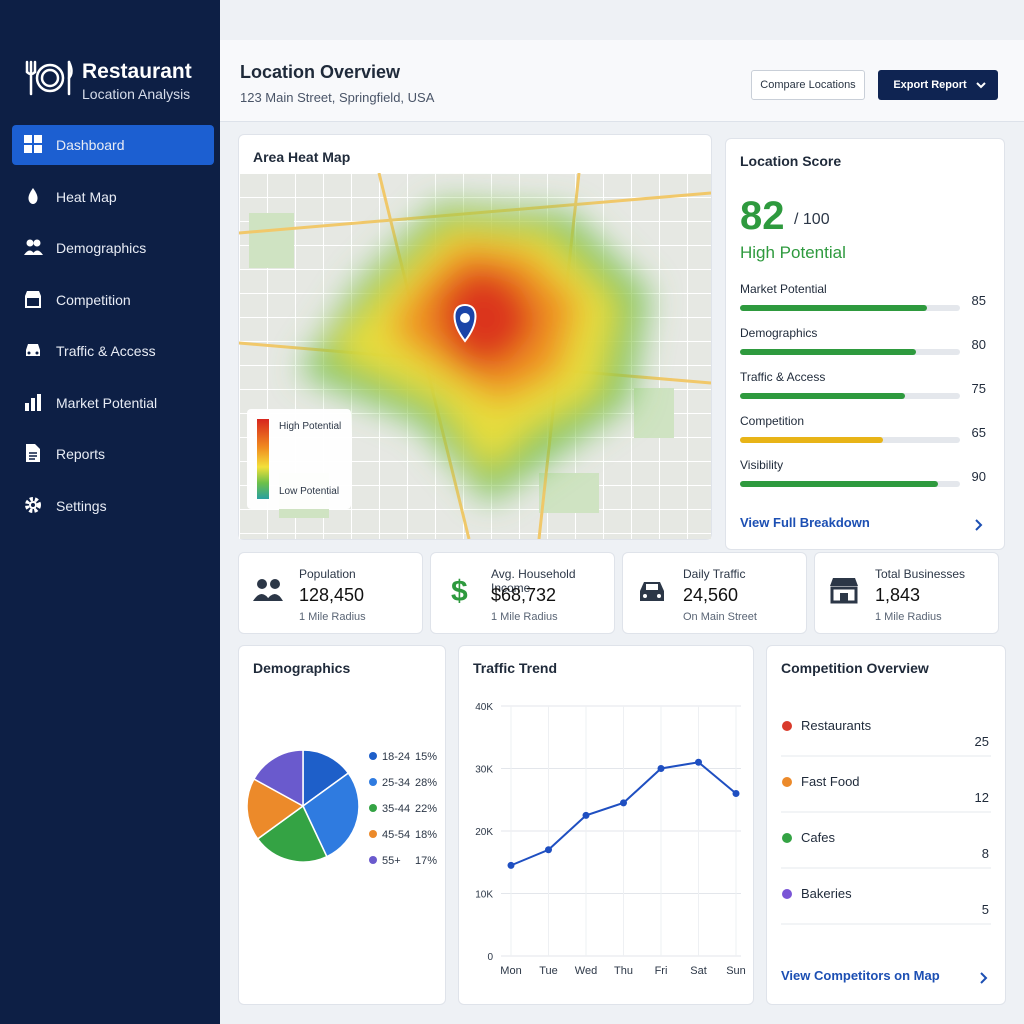 This screenshot has height=1024, width=1024. What do you see at coordinates (113, 145) in the screenshot?
I see `nav-item: Dashboard` at bounding box center [113, 145].